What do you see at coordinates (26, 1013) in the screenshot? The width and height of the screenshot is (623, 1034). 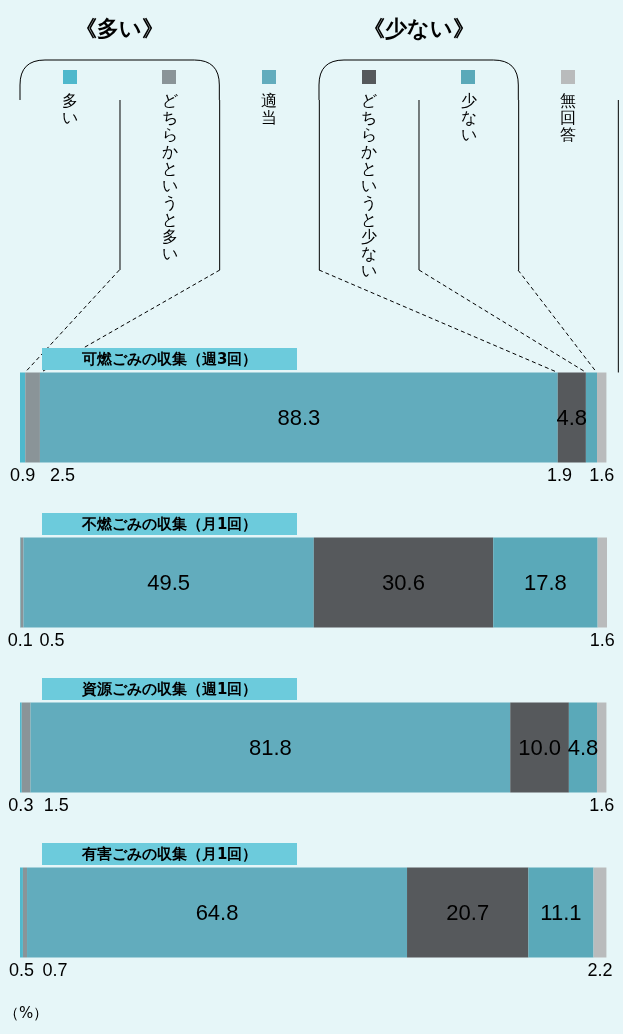 I see `annotation: （%）` at bounding box center [26, 1013].